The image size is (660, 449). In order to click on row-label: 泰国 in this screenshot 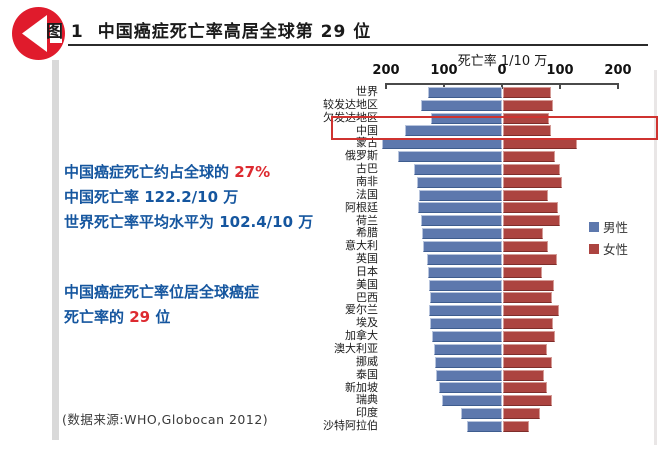, I will do `click(367, 374)`.